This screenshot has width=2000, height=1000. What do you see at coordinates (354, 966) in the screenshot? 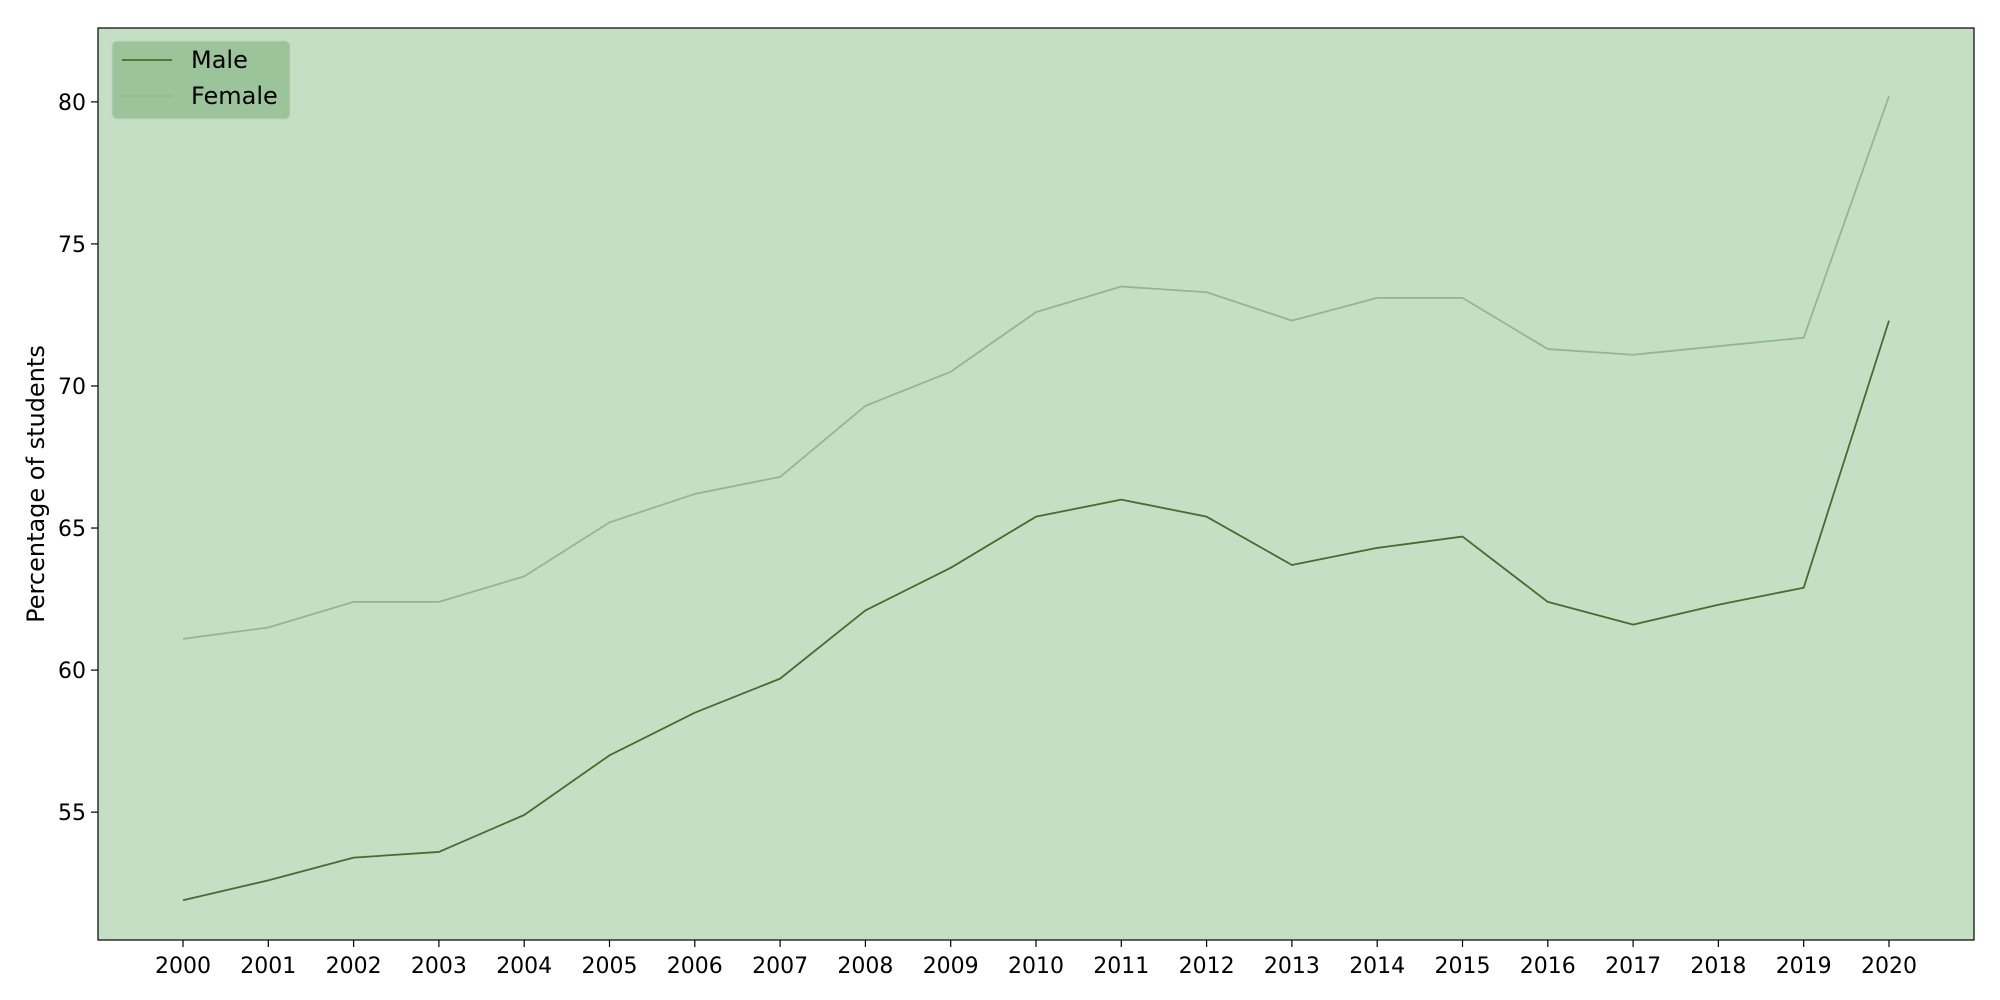
I see `x-tick-label: 2002` at bounding box center [354, 966].